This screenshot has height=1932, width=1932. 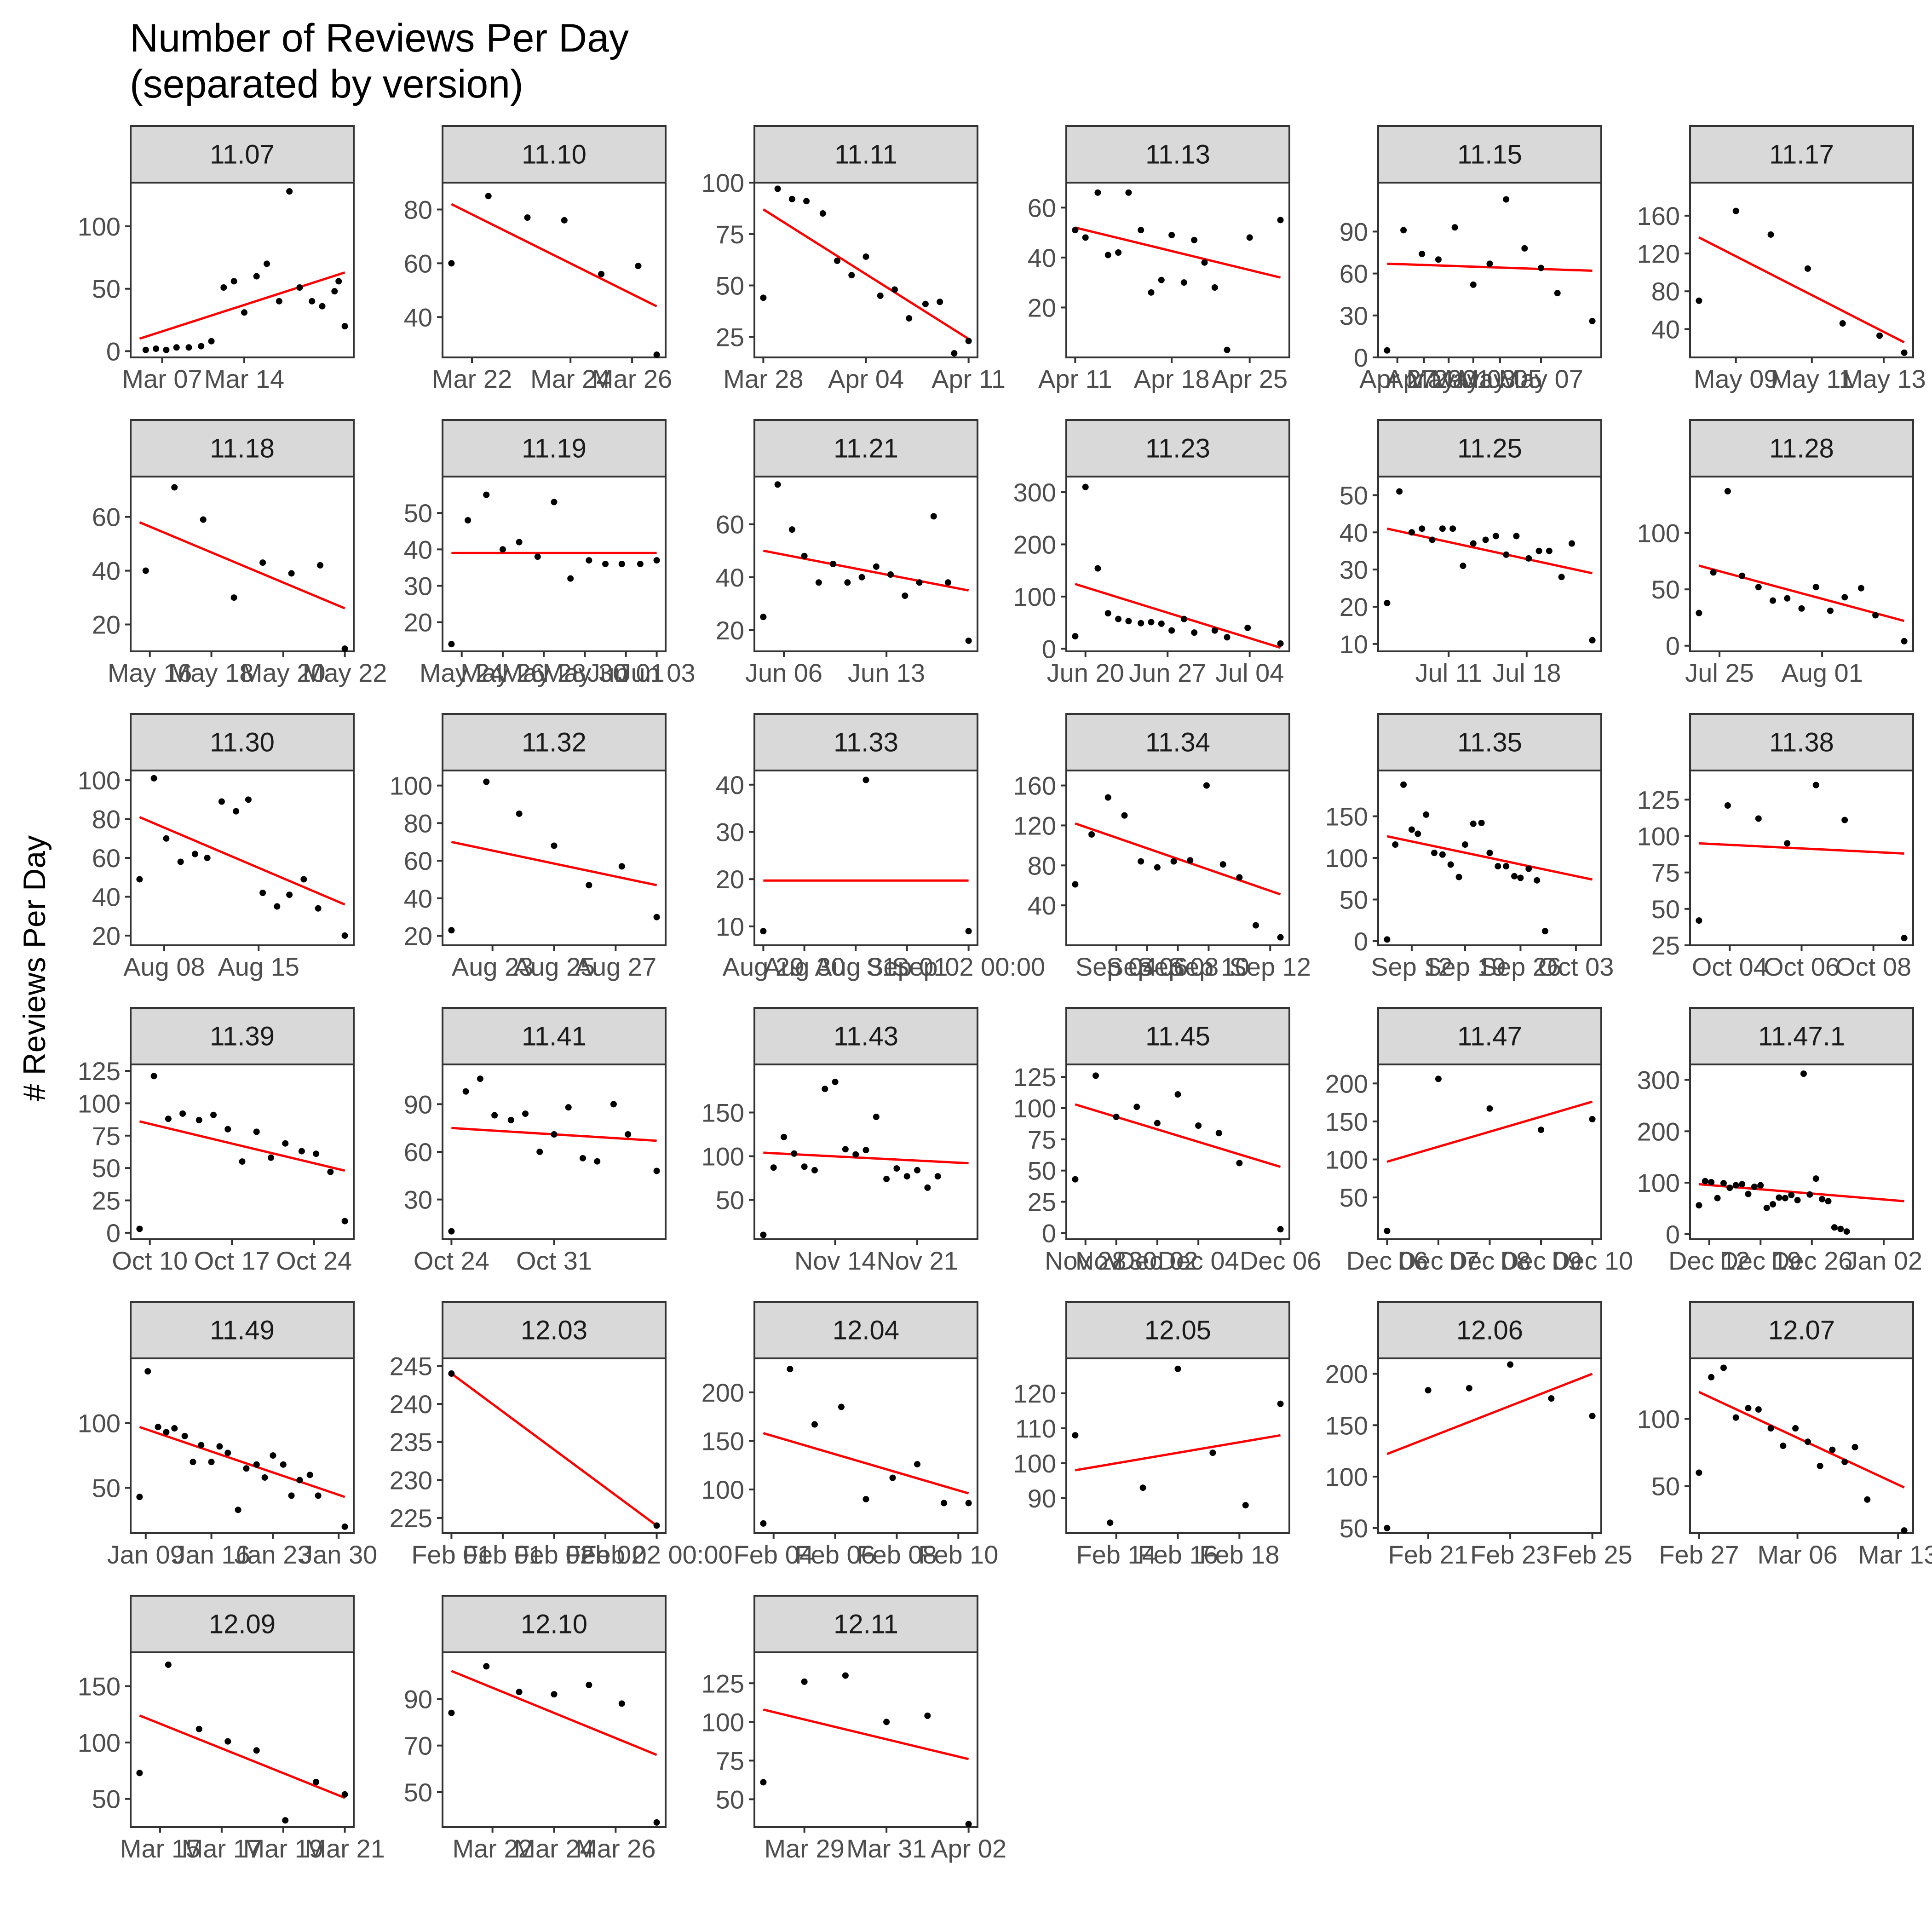 What do you see at coordinates (242, 1331) in the screenshot?
I see `facet-strip-label: 11.49` at bounding box center [242, 1331].